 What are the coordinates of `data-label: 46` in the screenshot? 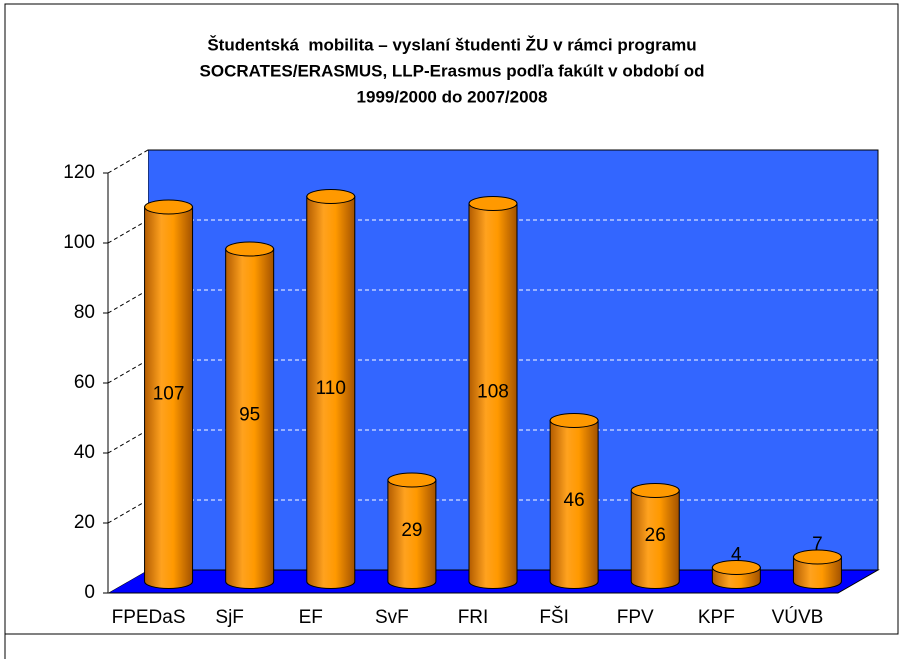 It's located at (574, 500).